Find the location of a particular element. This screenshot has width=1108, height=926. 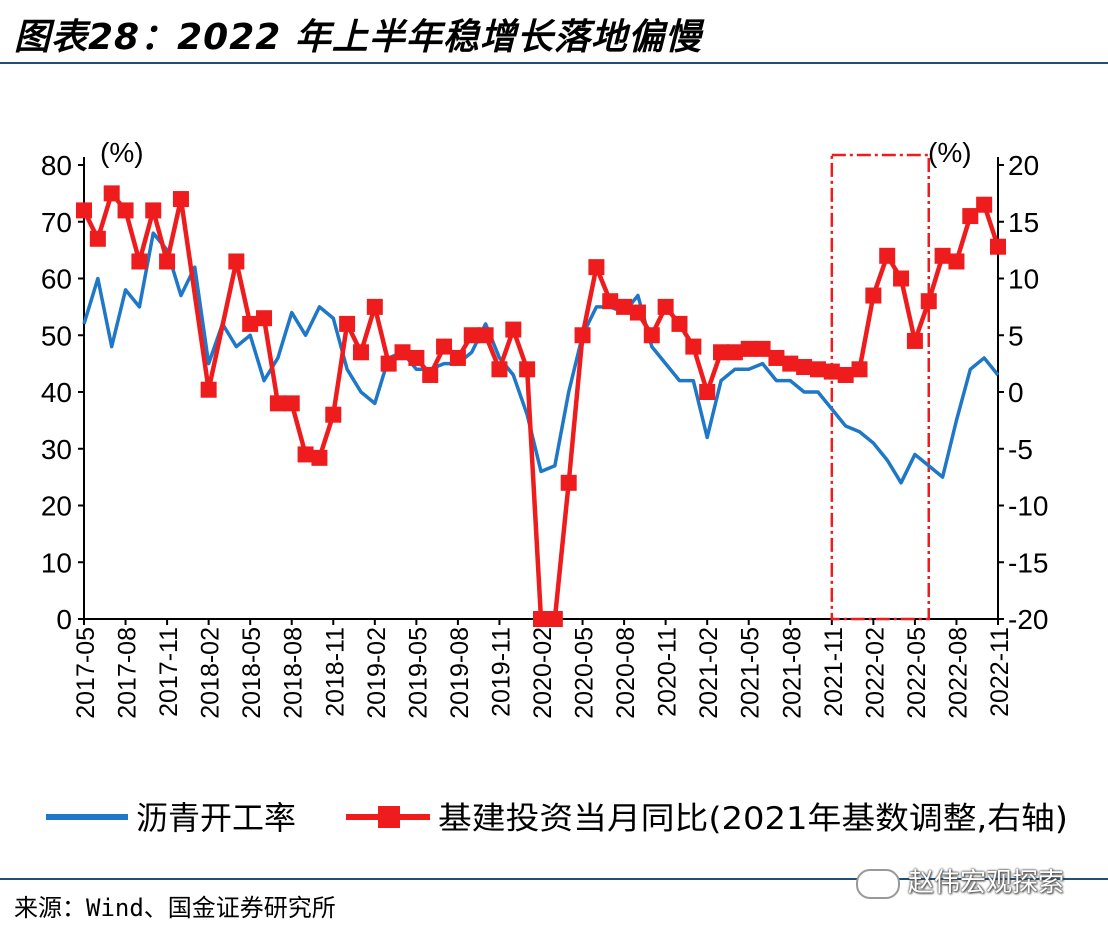

right-axis-tick-label: -20 is located at coordinates (1028, 619).